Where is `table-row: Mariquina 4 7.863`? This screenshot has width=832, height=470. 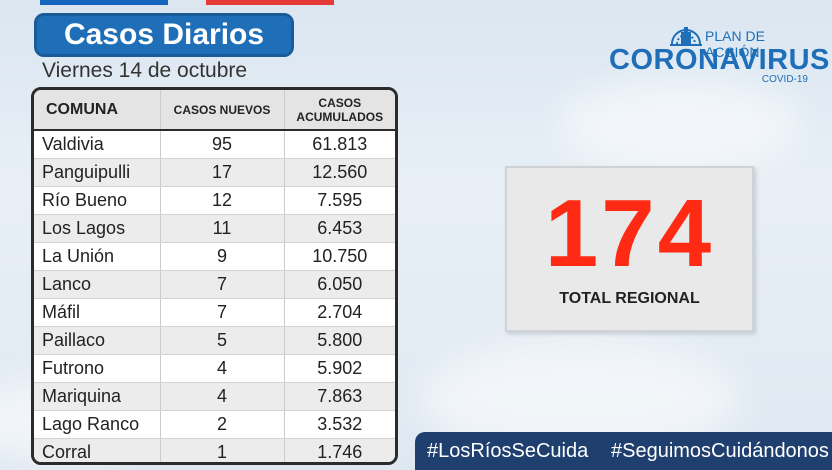 table-row: Mariquina 4 7.863 is located at coordinates (214, 396).